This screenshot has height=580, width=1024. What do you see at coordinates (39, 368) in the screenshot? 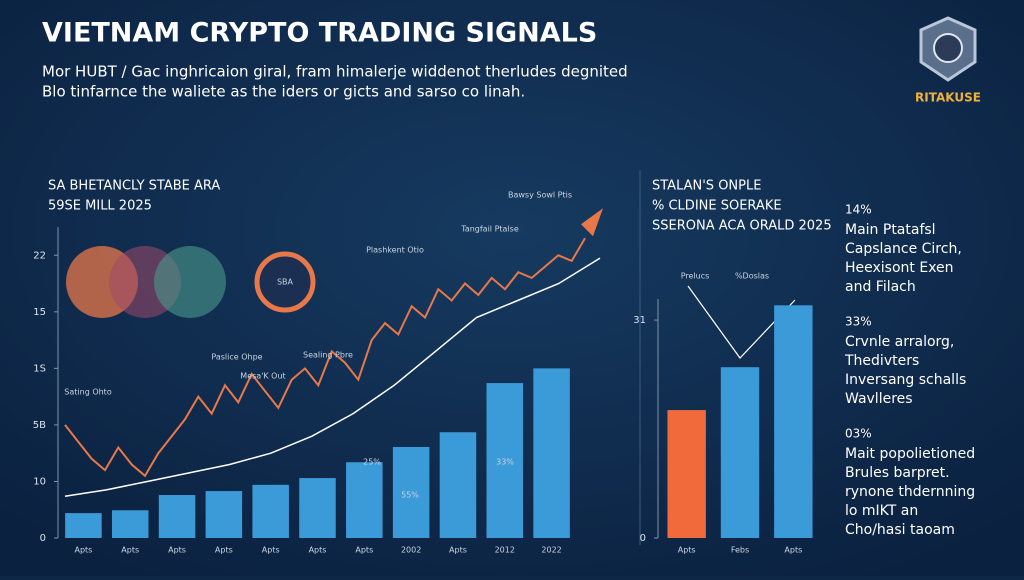
I see `y-tick-label: 1S` at bounding box center [39, 368].